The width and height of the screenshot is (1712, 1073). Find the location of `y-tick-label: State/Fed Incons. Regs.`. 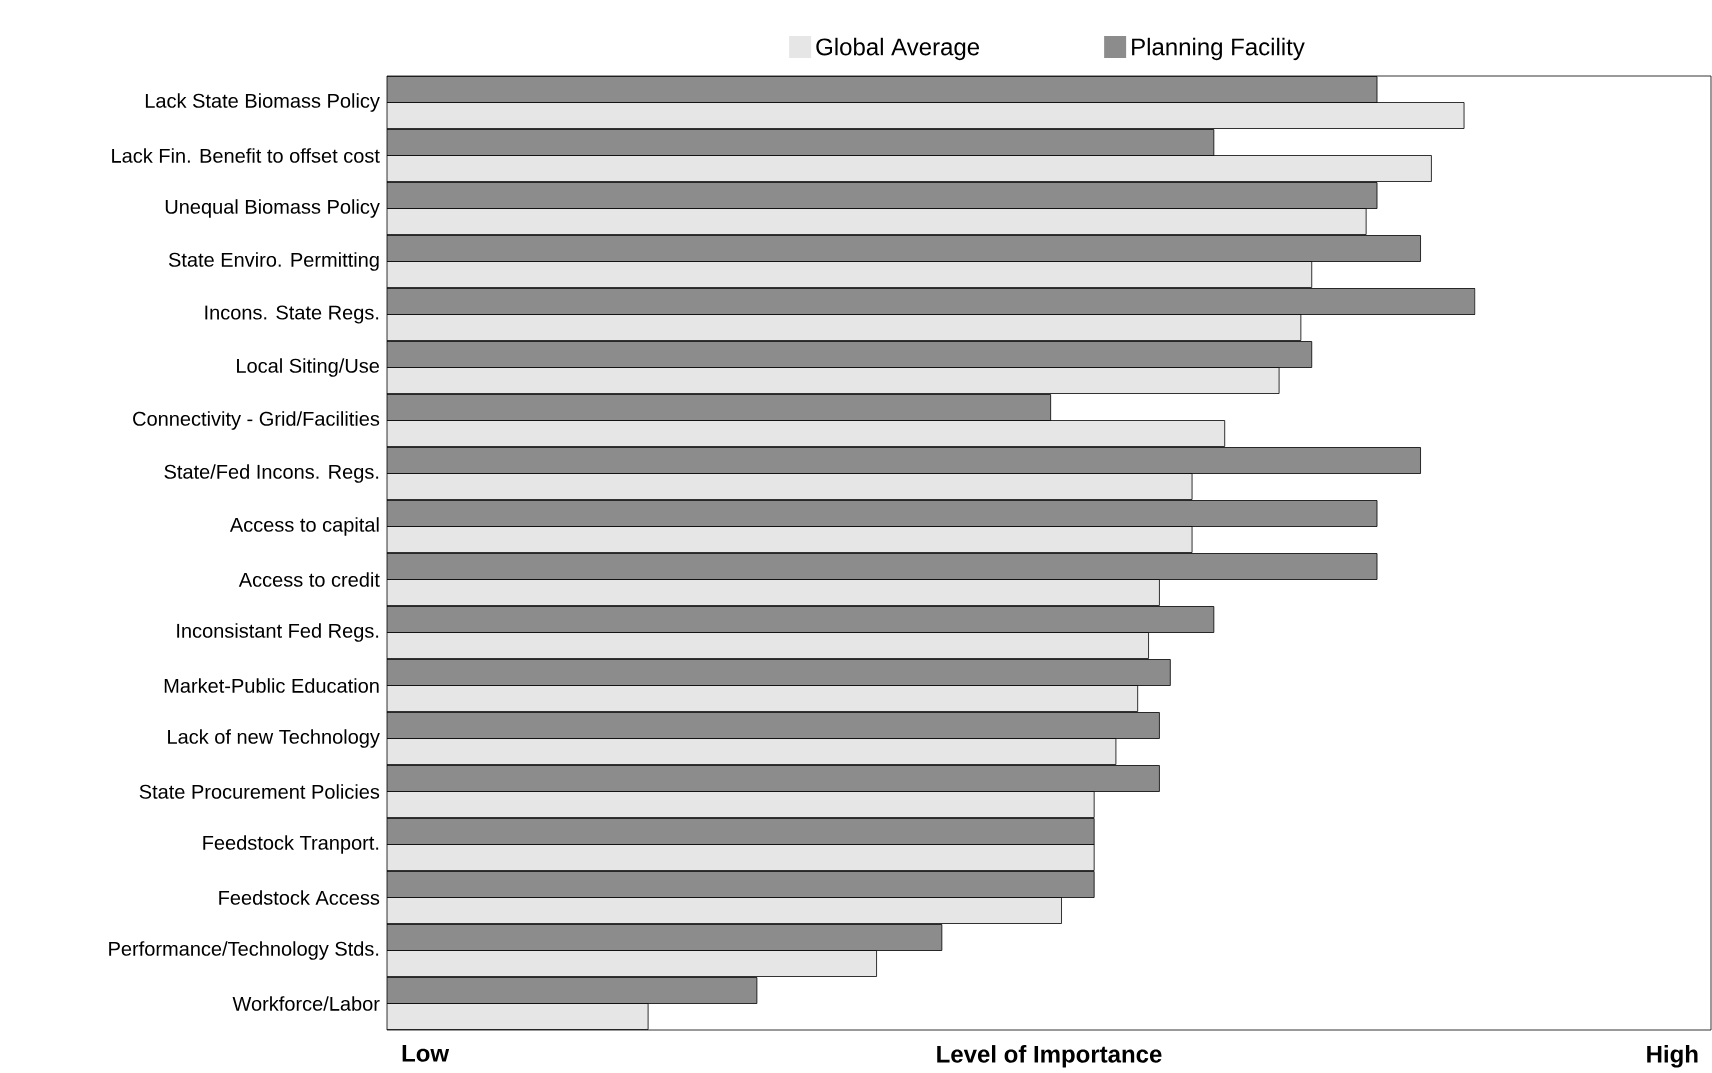

y-tick-label: State/Fed Incons. Regs. is located at coordinates (271, 473).